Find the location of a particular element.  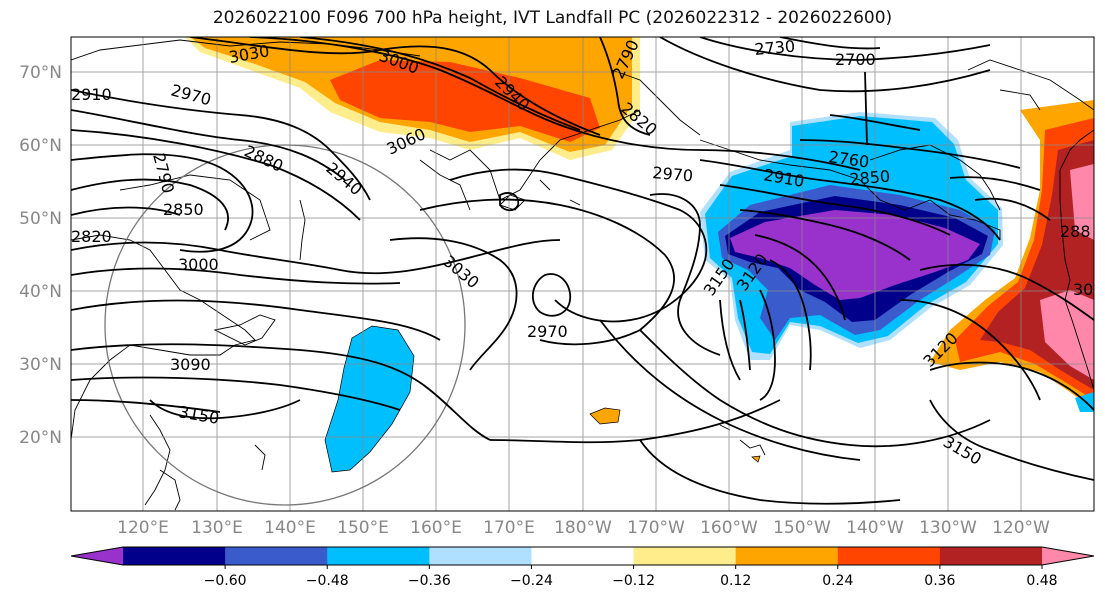

lon-label: 170°W is located at coordinates (656, 528).